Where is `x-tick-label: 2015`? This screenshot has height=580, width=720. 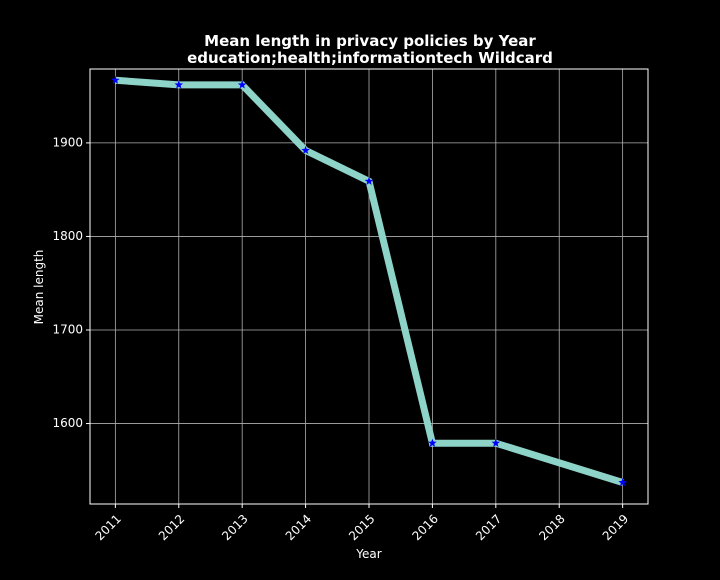 x-tick-label: 2015 is located at coordinates (361, 527).